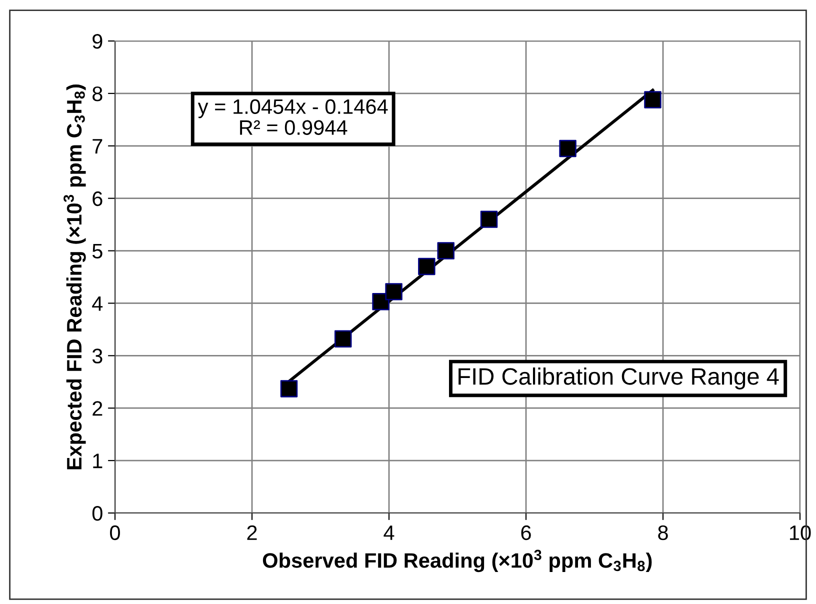 The image size is (816, 604). What do you see at coordinates (97, 408) in the screenshot?
I see `y-tick-label: 2` at bounding box center [97, 408].